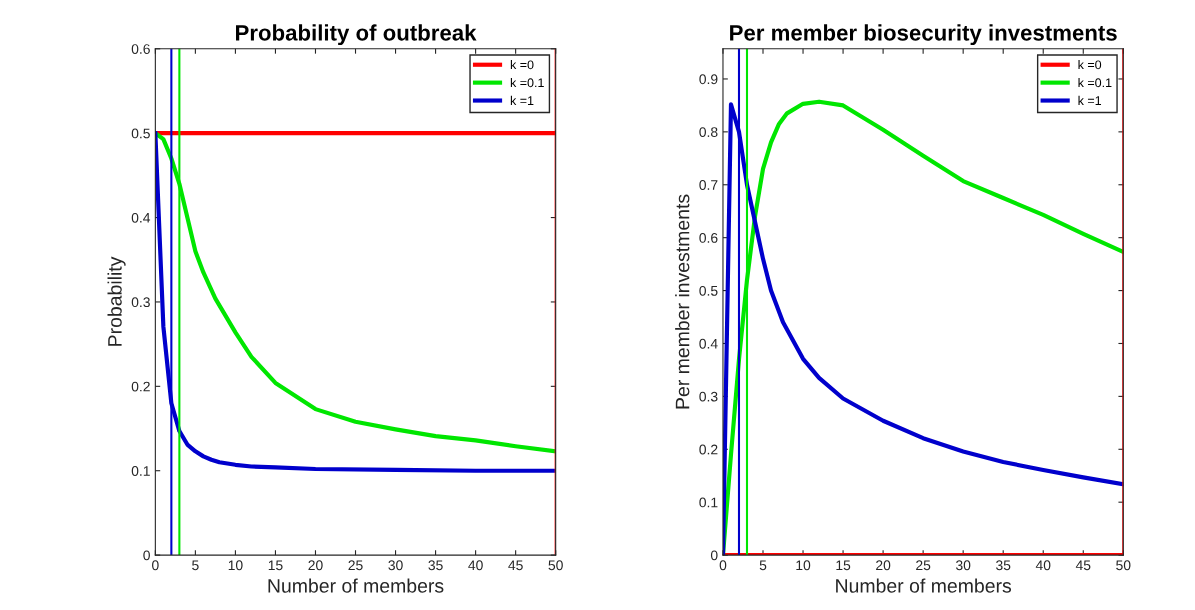 This screenshot has width=1195, height=610. I want to click on y-tick-label: 0.8, so click(708, 132).